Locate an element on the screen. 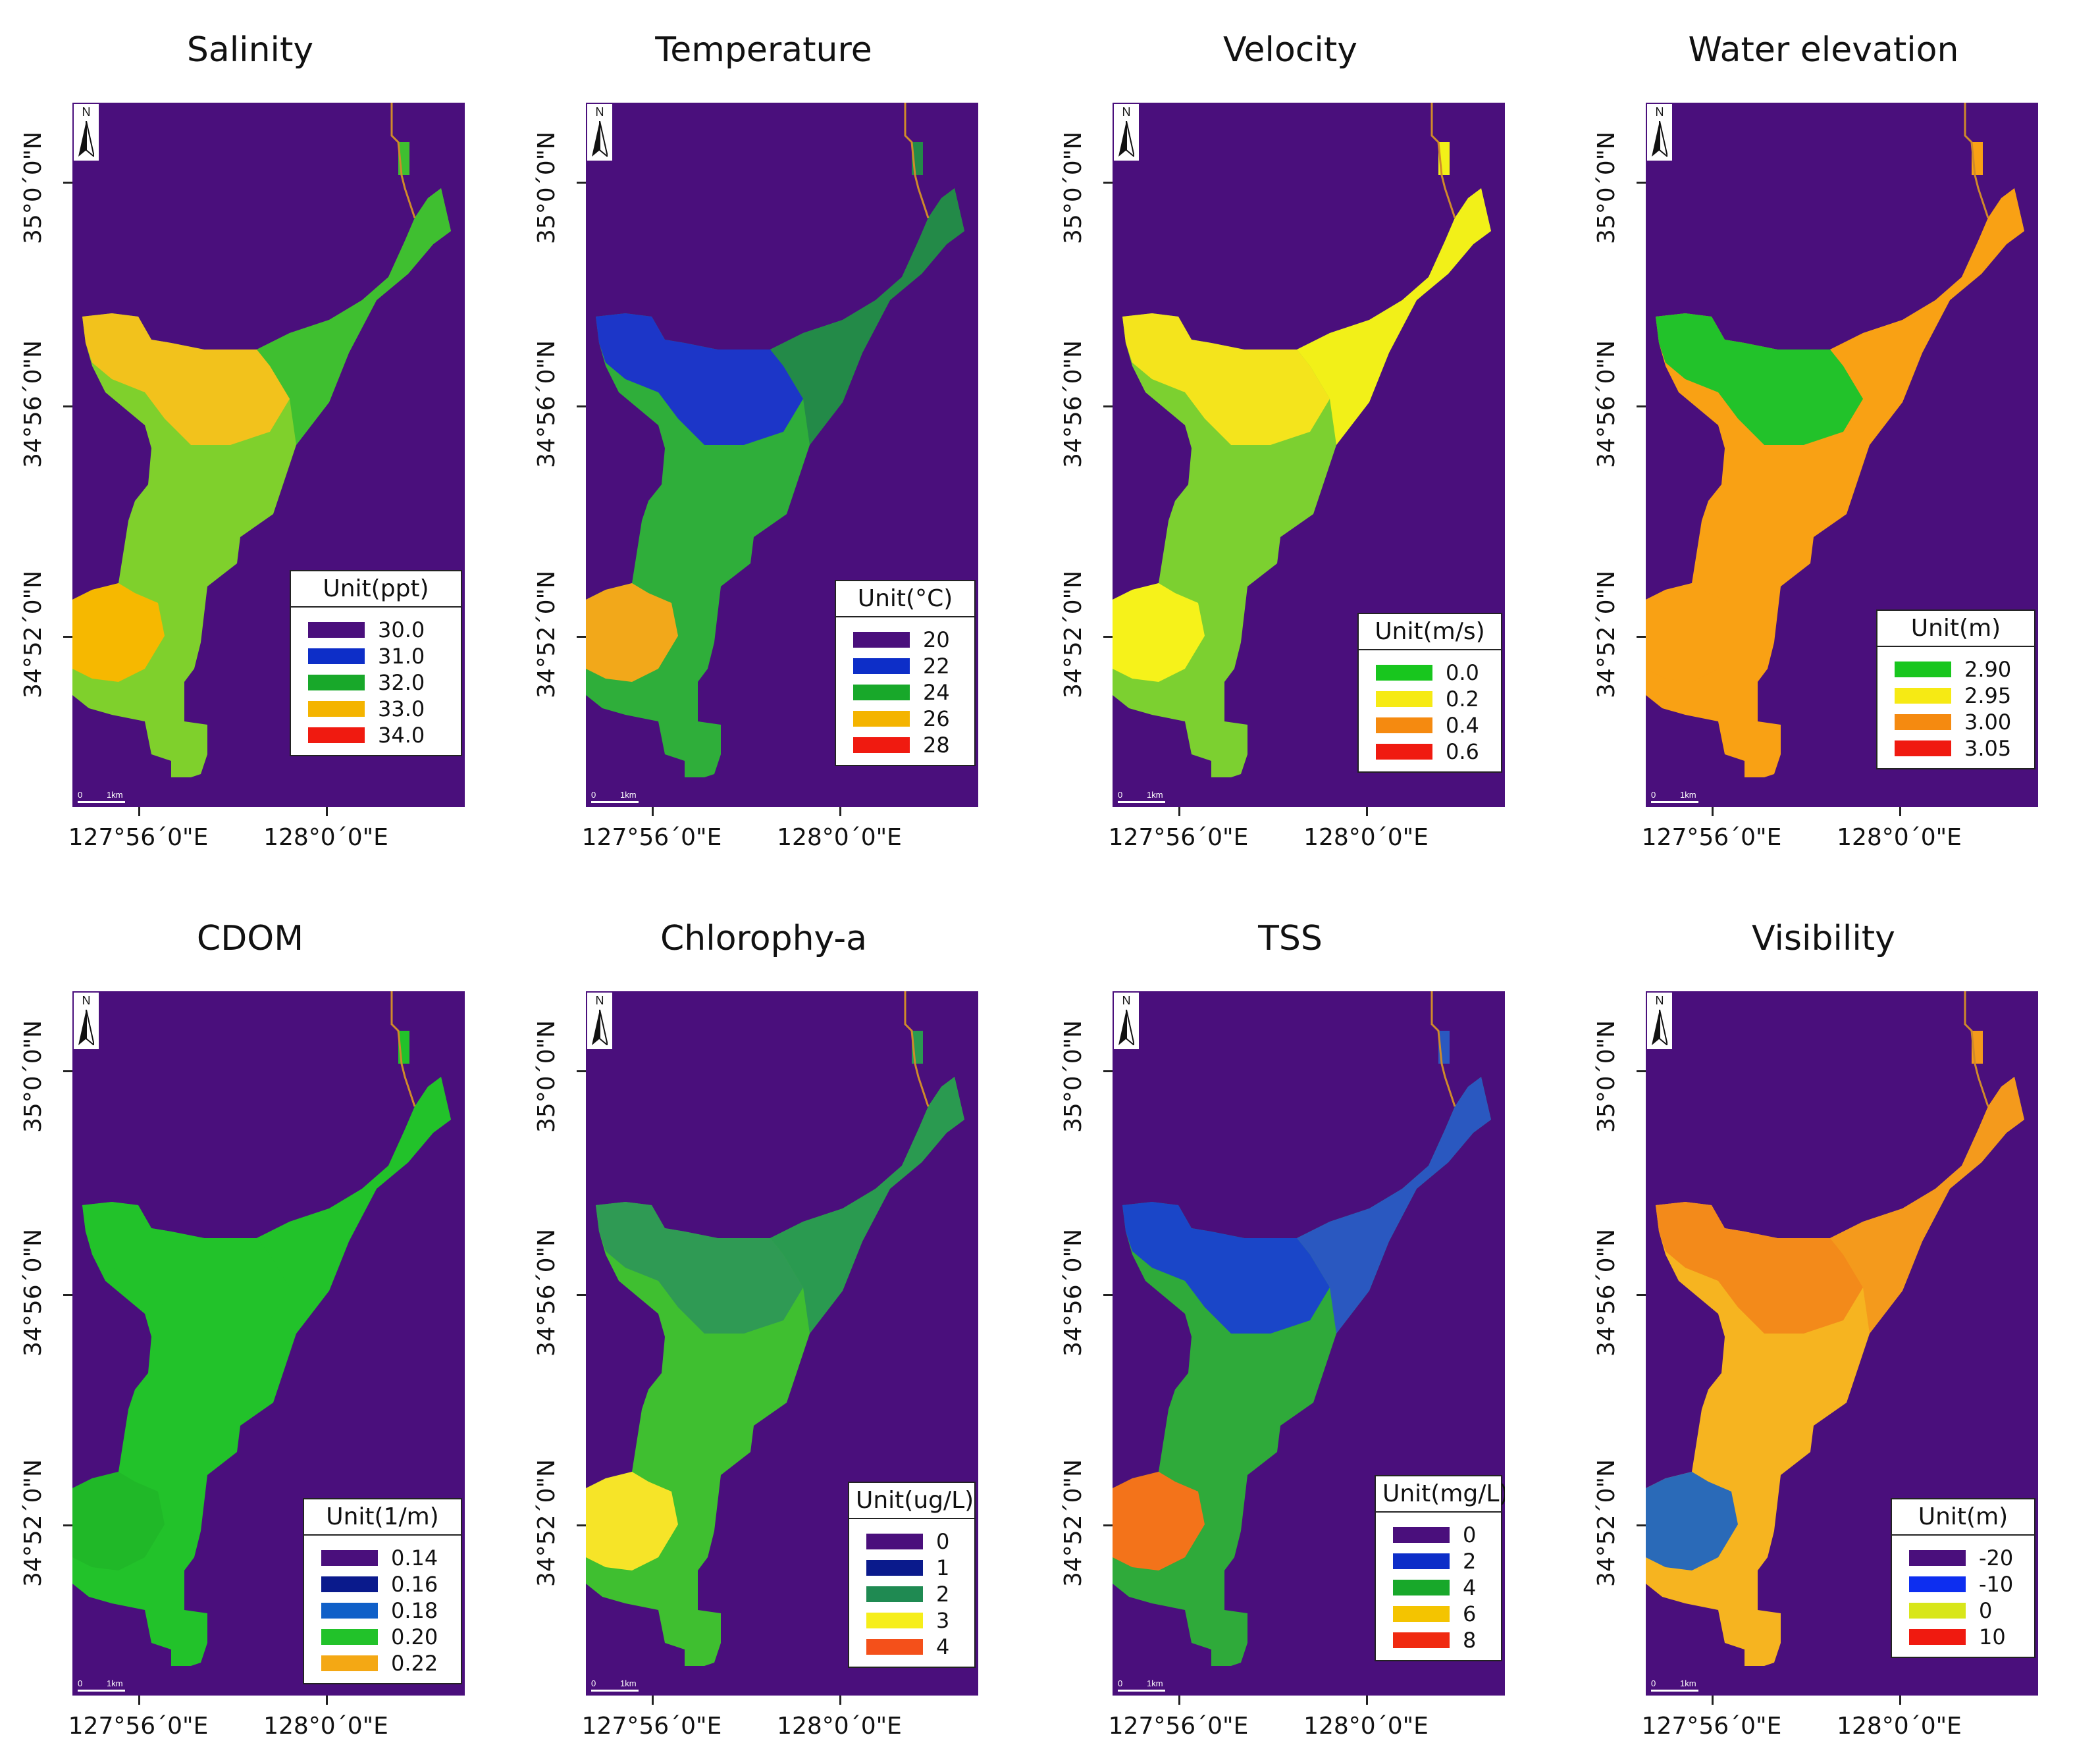 The height and width of the screenshot is (1764, 2073). legend-value: 0.16 is located at coordinates (414, 1584).